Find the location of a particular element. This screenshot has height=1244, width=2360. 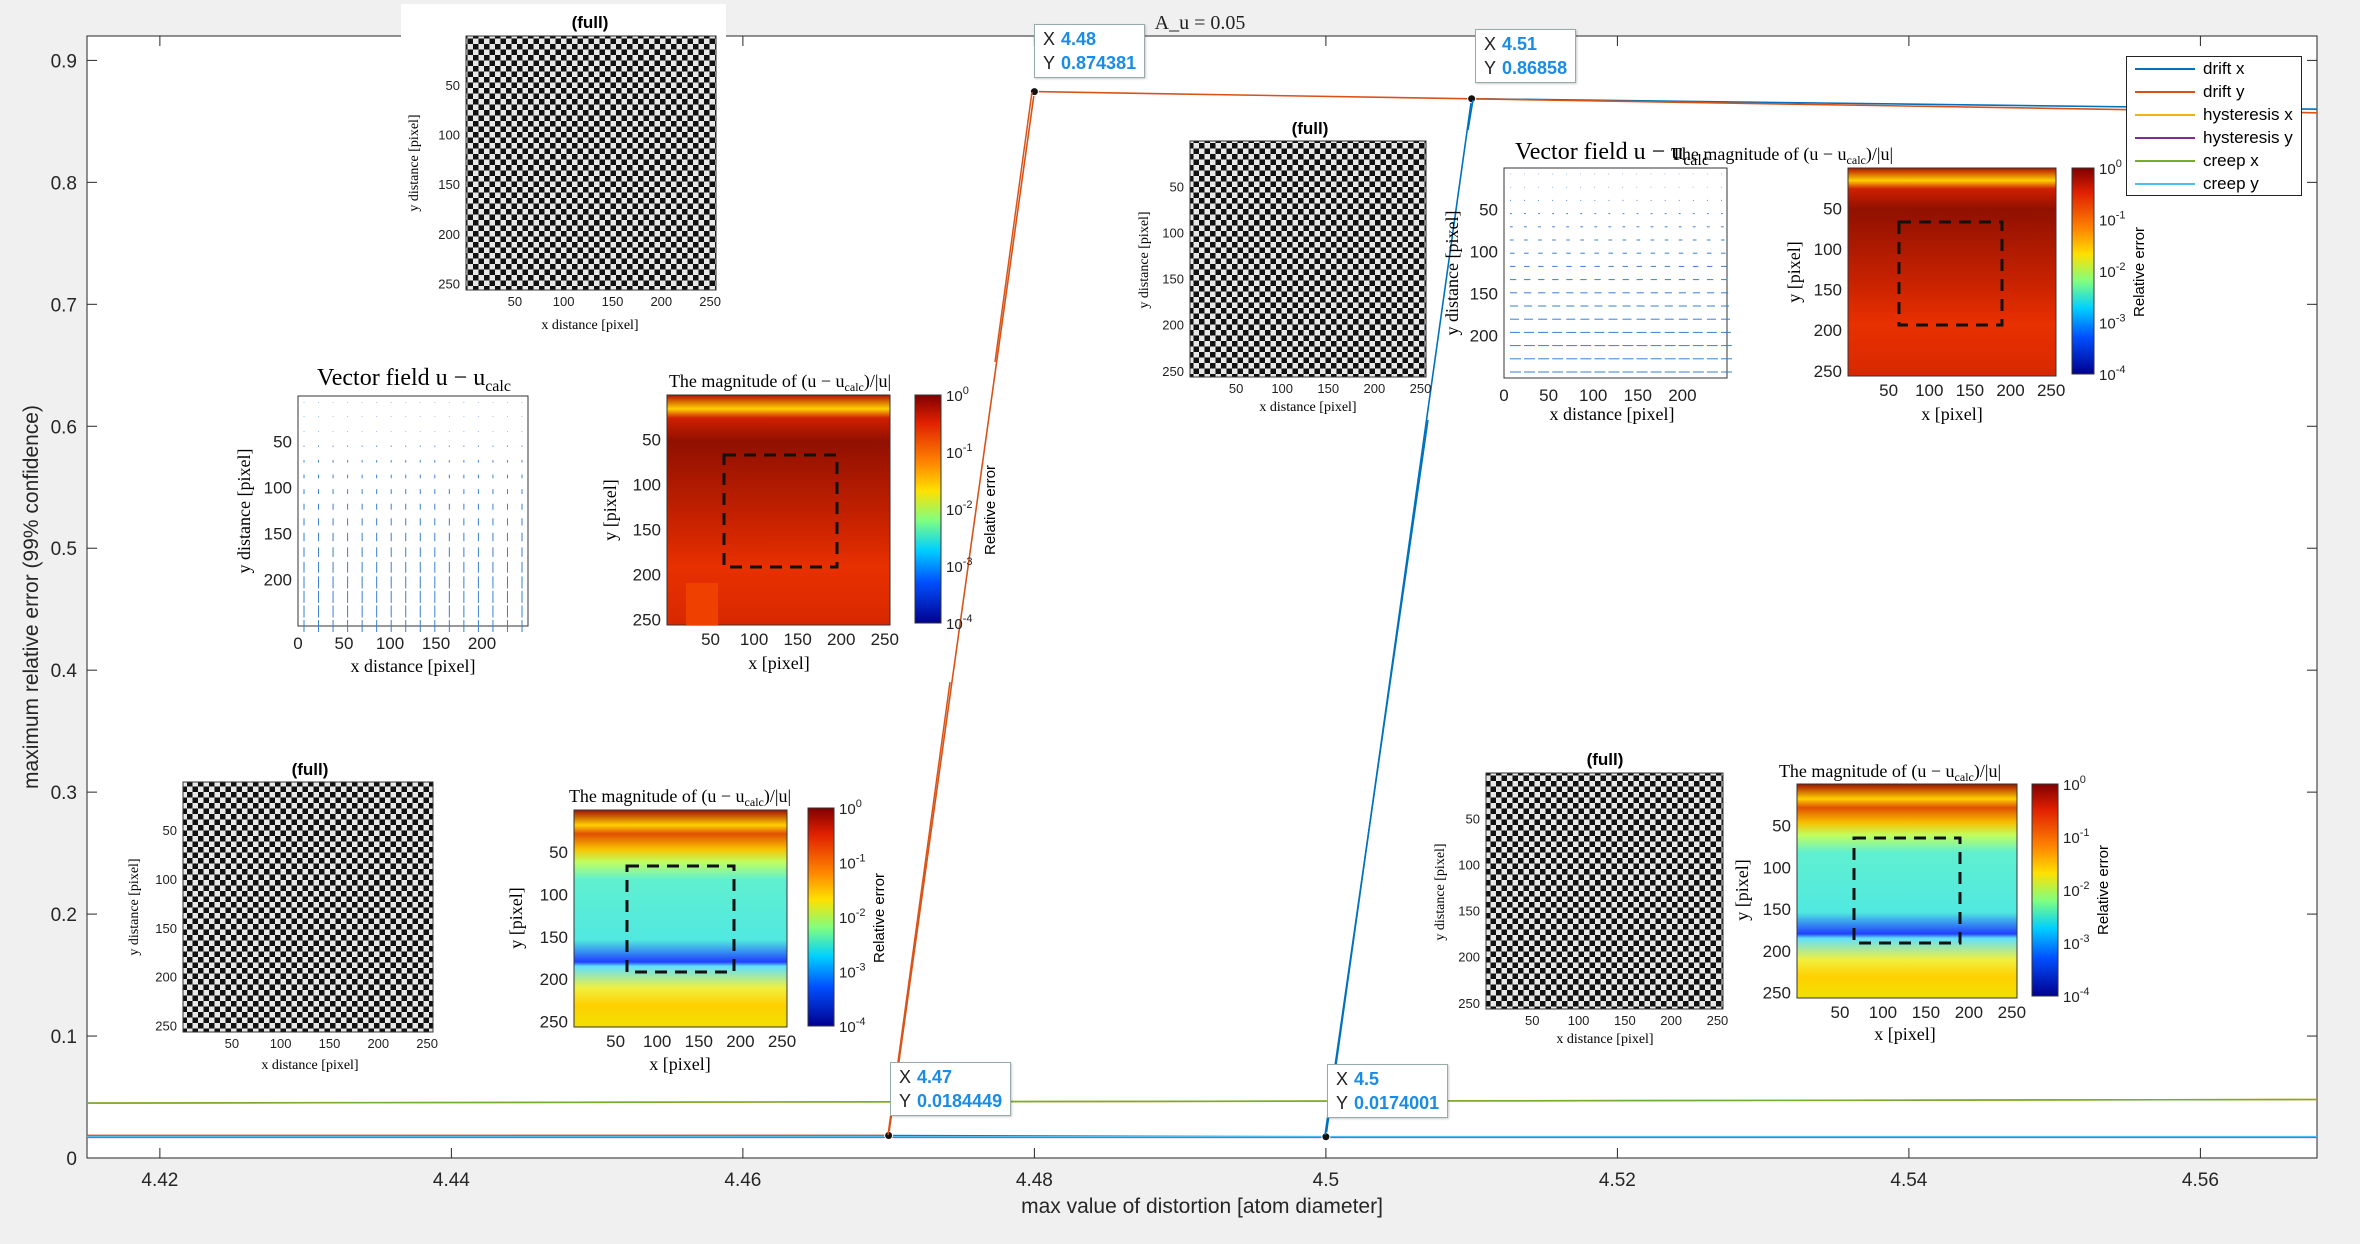

datatip-x-value: 4.47 is located at coordinates (935, 1077).